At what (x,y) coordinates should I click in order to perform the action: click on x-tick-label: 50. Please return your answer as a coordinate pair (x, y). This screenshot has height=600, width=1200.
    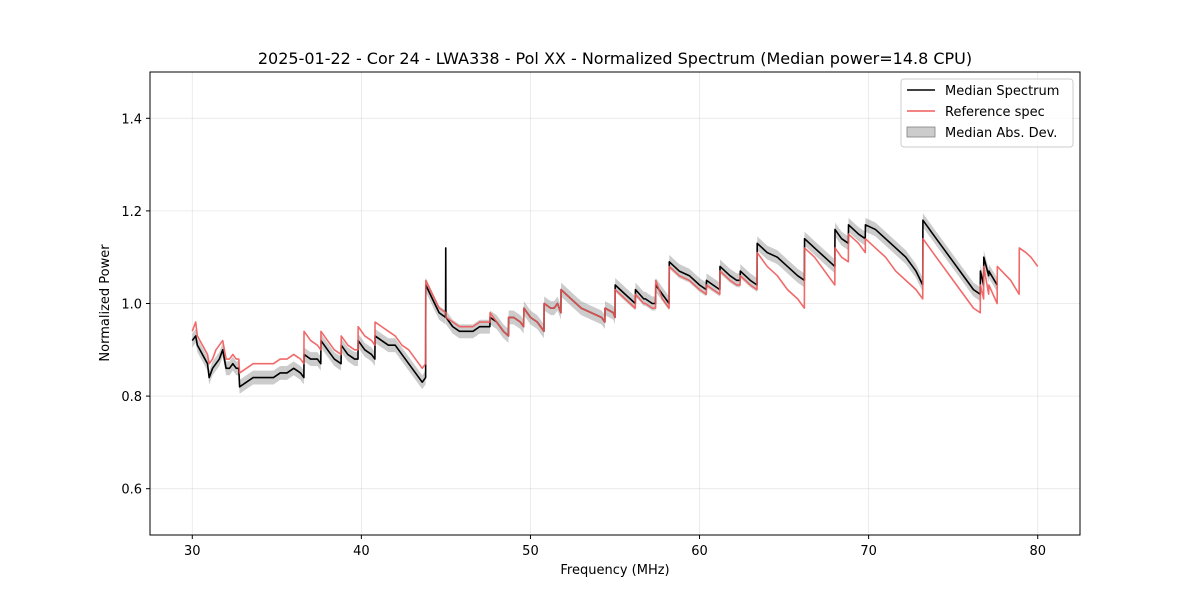
    Looking at the image, I should click on (530, 551).